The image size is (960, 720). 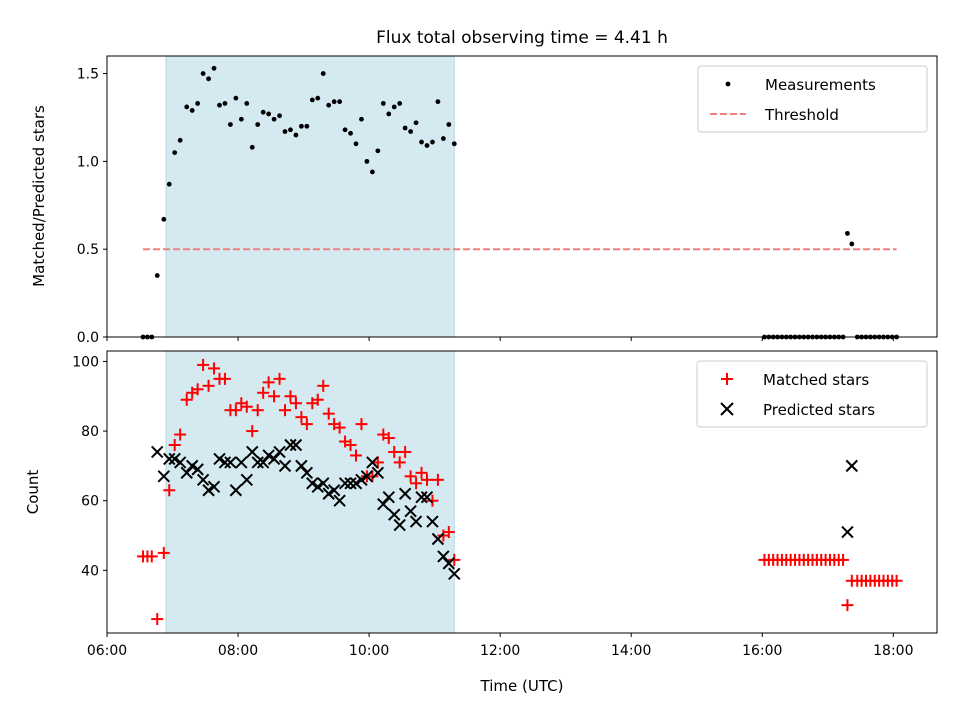 What do you see at coordinates (90, 502) in the screenshot?
I see `bottom-ytick-label: 60` at bounding box center [90, 502].